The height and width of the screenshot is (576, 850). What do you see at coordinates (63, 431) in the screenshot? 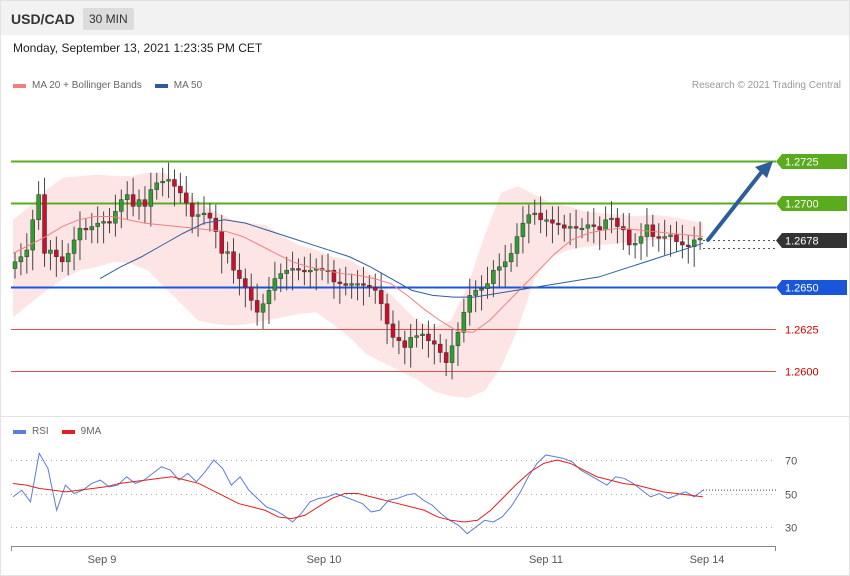
I see `rsi-legend: RSI 9MA` at bounding box center [63, 431].